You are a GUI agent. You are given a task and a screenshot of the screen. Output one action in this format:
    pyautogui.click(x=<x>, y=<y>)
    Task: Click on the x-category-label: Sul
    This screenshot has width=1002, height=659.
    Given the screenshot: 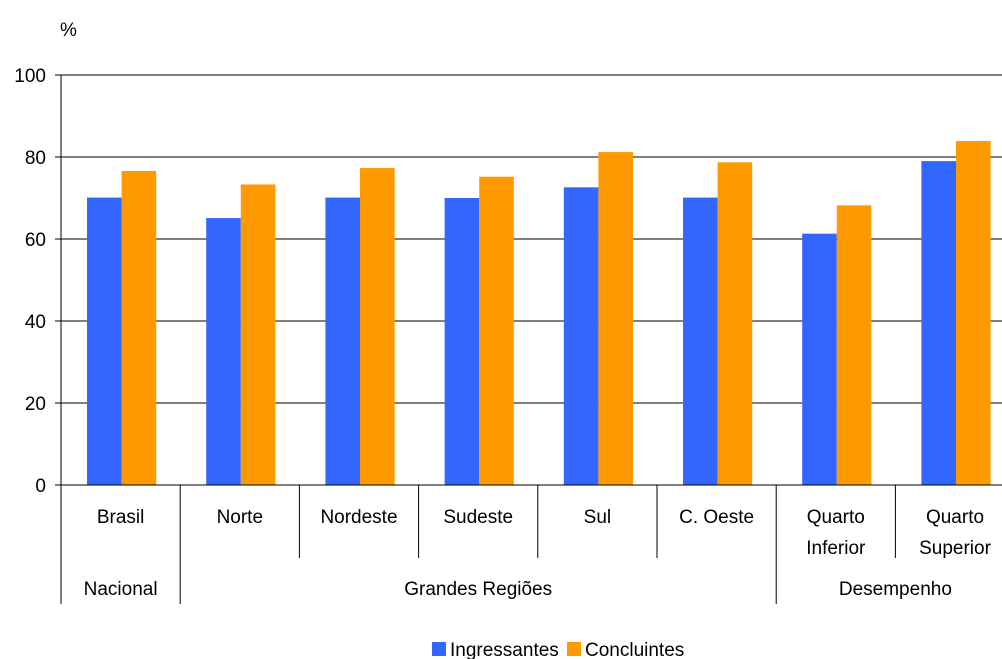 What is the action you would take?
    pyautogui.click(x=597, y=517)
    